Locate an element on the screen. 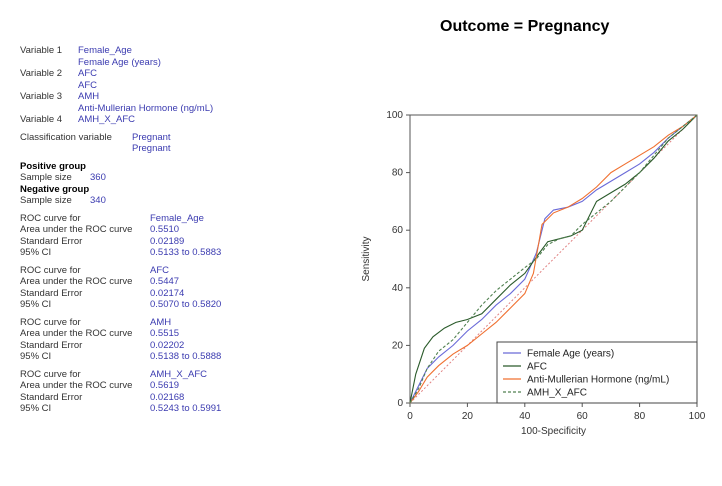 This screenshot has width=722, height=486. variable-name: AMH is located at coordinates (89, 96).